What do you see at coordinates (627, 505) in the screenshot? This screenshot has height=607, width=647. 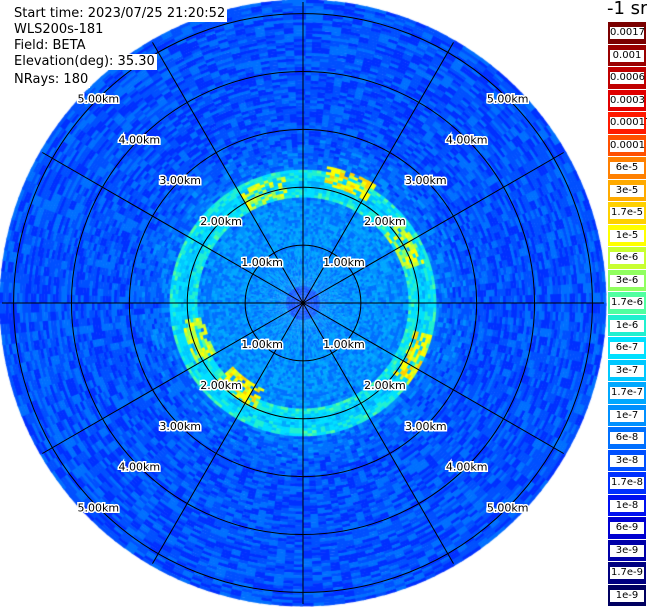 I see `colorbar-tick-label: 1e-8` at bounding box center [627, 505].